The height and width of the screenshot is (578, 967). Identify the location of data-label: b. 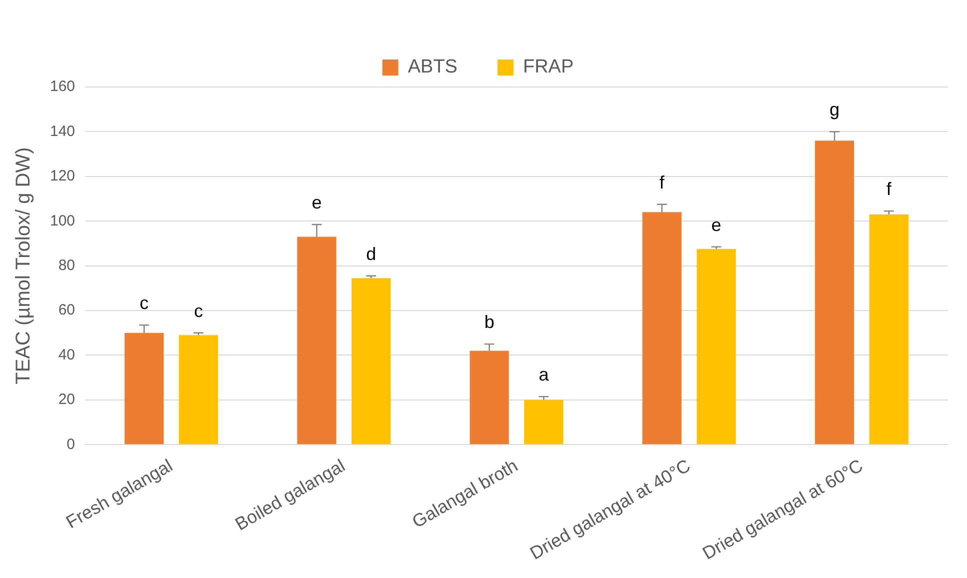
(489, 322).